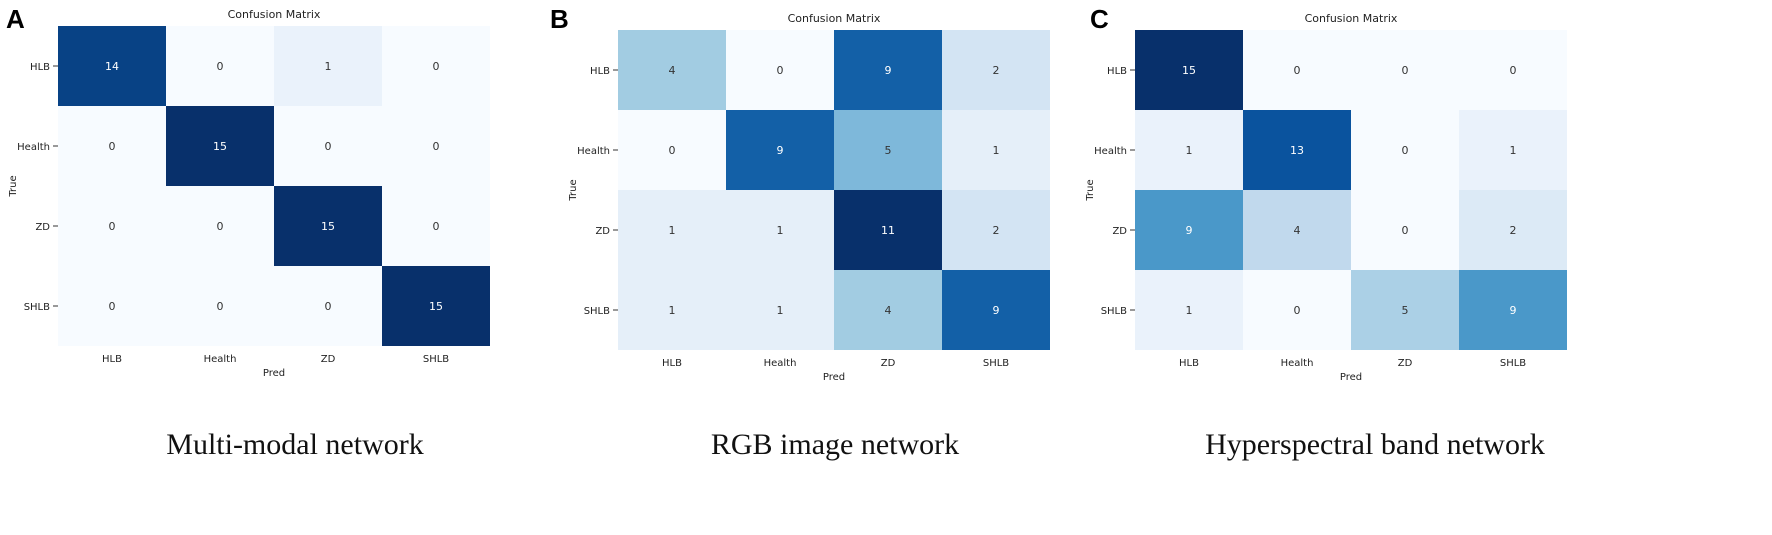 The image size is (1772, 535). What do you see at coordinates (835, 444) in the screenshot?
I see `caption-b: RGB image network` at bounding box center [835, 444].